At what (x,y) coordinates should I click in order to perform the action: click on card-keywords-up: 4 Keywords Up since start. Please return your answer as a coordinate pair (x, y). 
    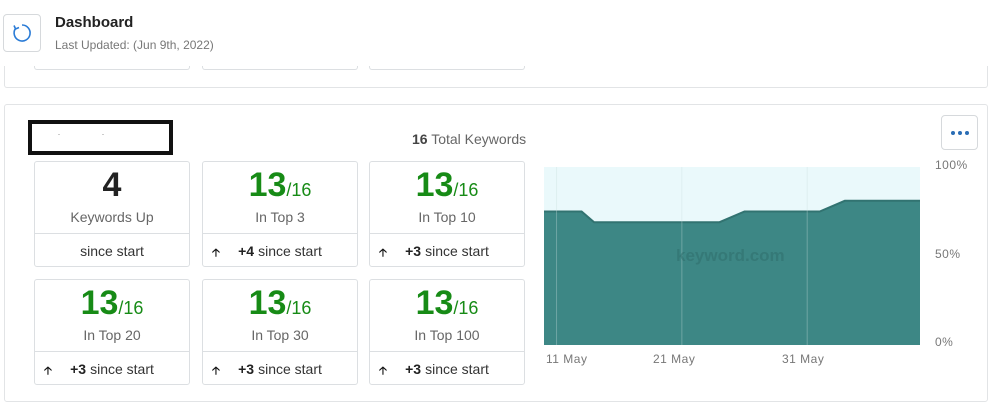
    Looking at the image, I should click on (112, 214).